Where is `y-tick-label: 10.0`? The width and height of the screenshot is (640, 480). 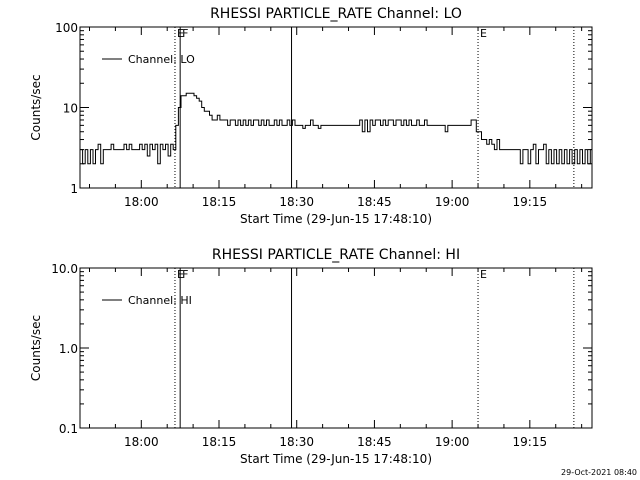 y-tick-label: 10.0 is located at coordinates (64, 269).